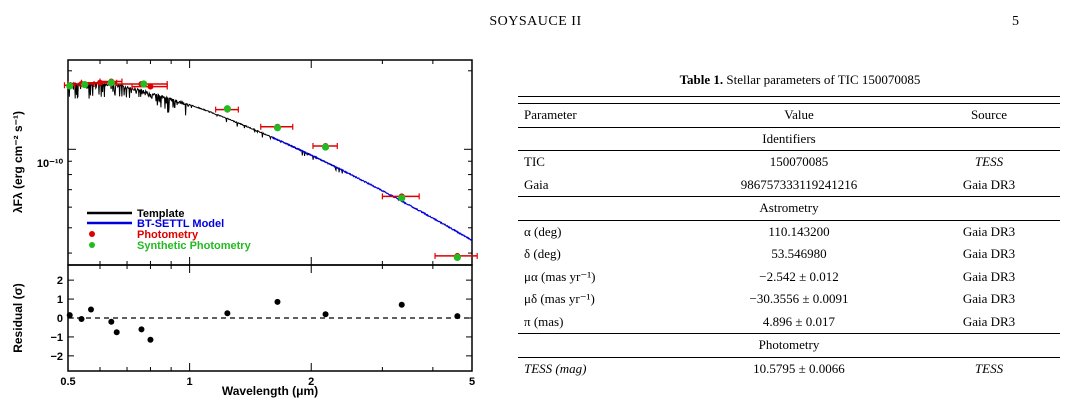 This screenshot has height=414, width=1071. I want to click on table-top-rule, so click(789, 100).